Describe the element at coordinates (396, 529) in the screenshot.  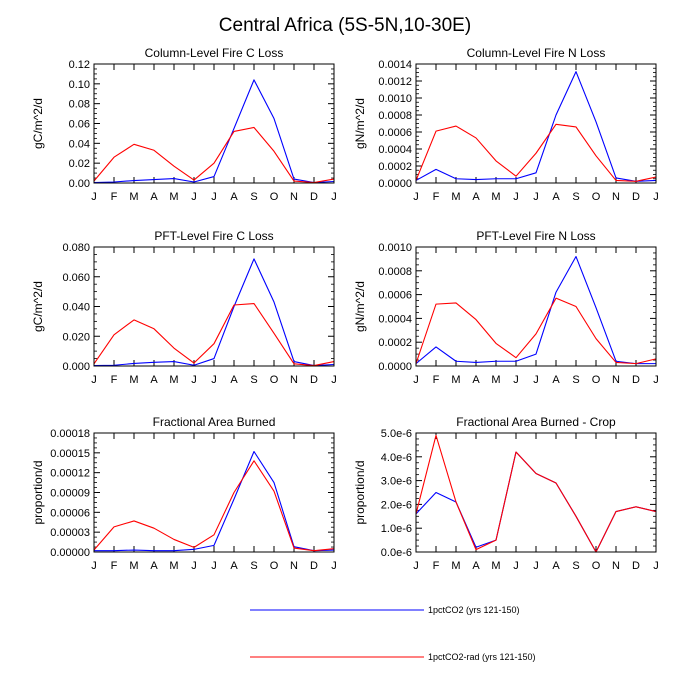
I see `y-tick-label: 1.0e-6` at that location.